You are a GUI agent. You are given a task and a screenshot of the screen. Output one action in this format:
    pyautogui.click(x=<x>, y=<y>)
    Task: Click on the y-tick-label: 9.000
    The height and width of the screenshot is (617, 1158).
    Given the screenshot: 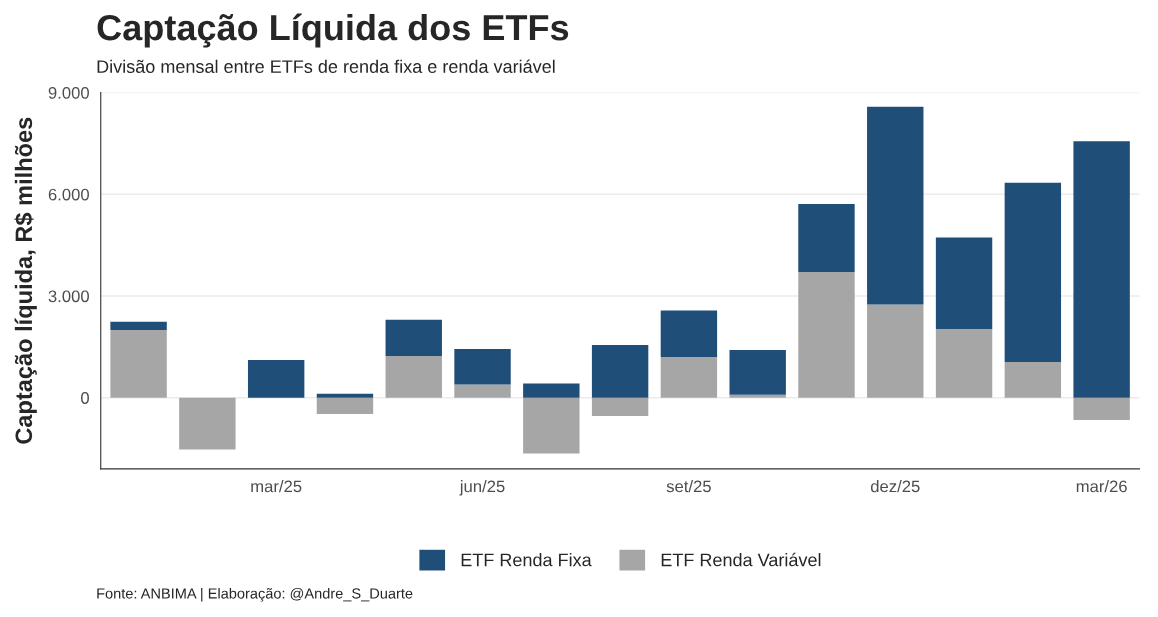 What is the action you would take?
    pyautogui.click(x=68, y=92)
    